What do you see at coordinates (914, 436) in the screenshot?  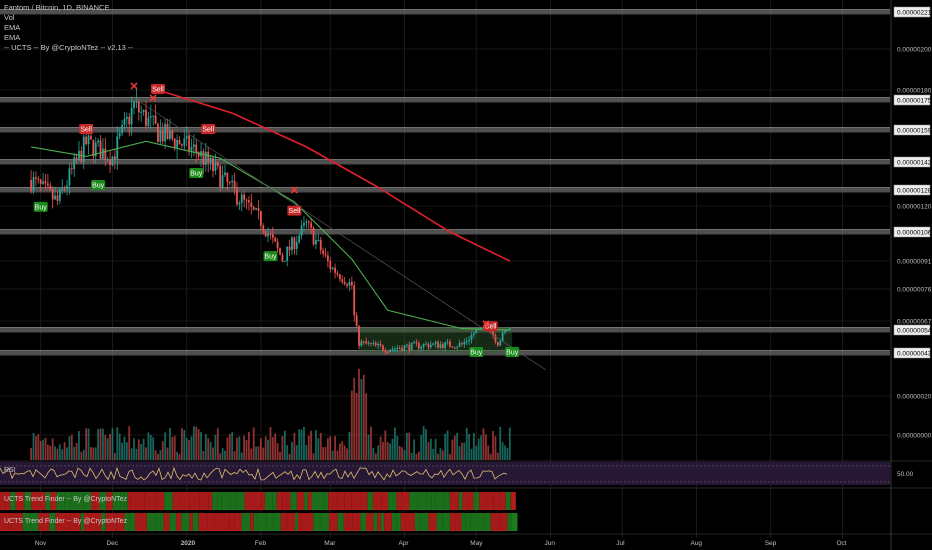 I see `price-tick-label: 0.00000000` at bounding box center [914, 436].